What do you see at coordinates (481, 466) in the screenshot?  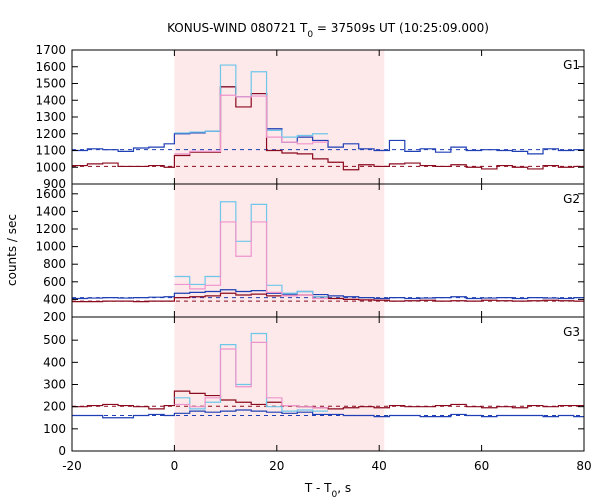 I see `x-tick-label: 60` at bounding box center [481, 466].